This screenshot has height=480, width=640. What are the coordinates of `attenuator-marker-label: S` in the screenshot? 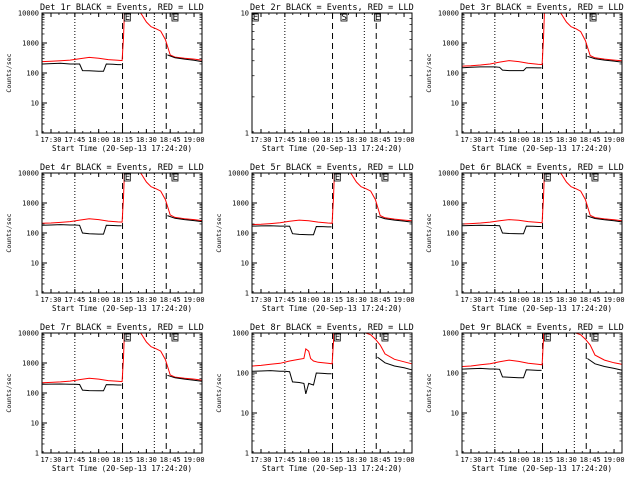 It's located at (343, 18).